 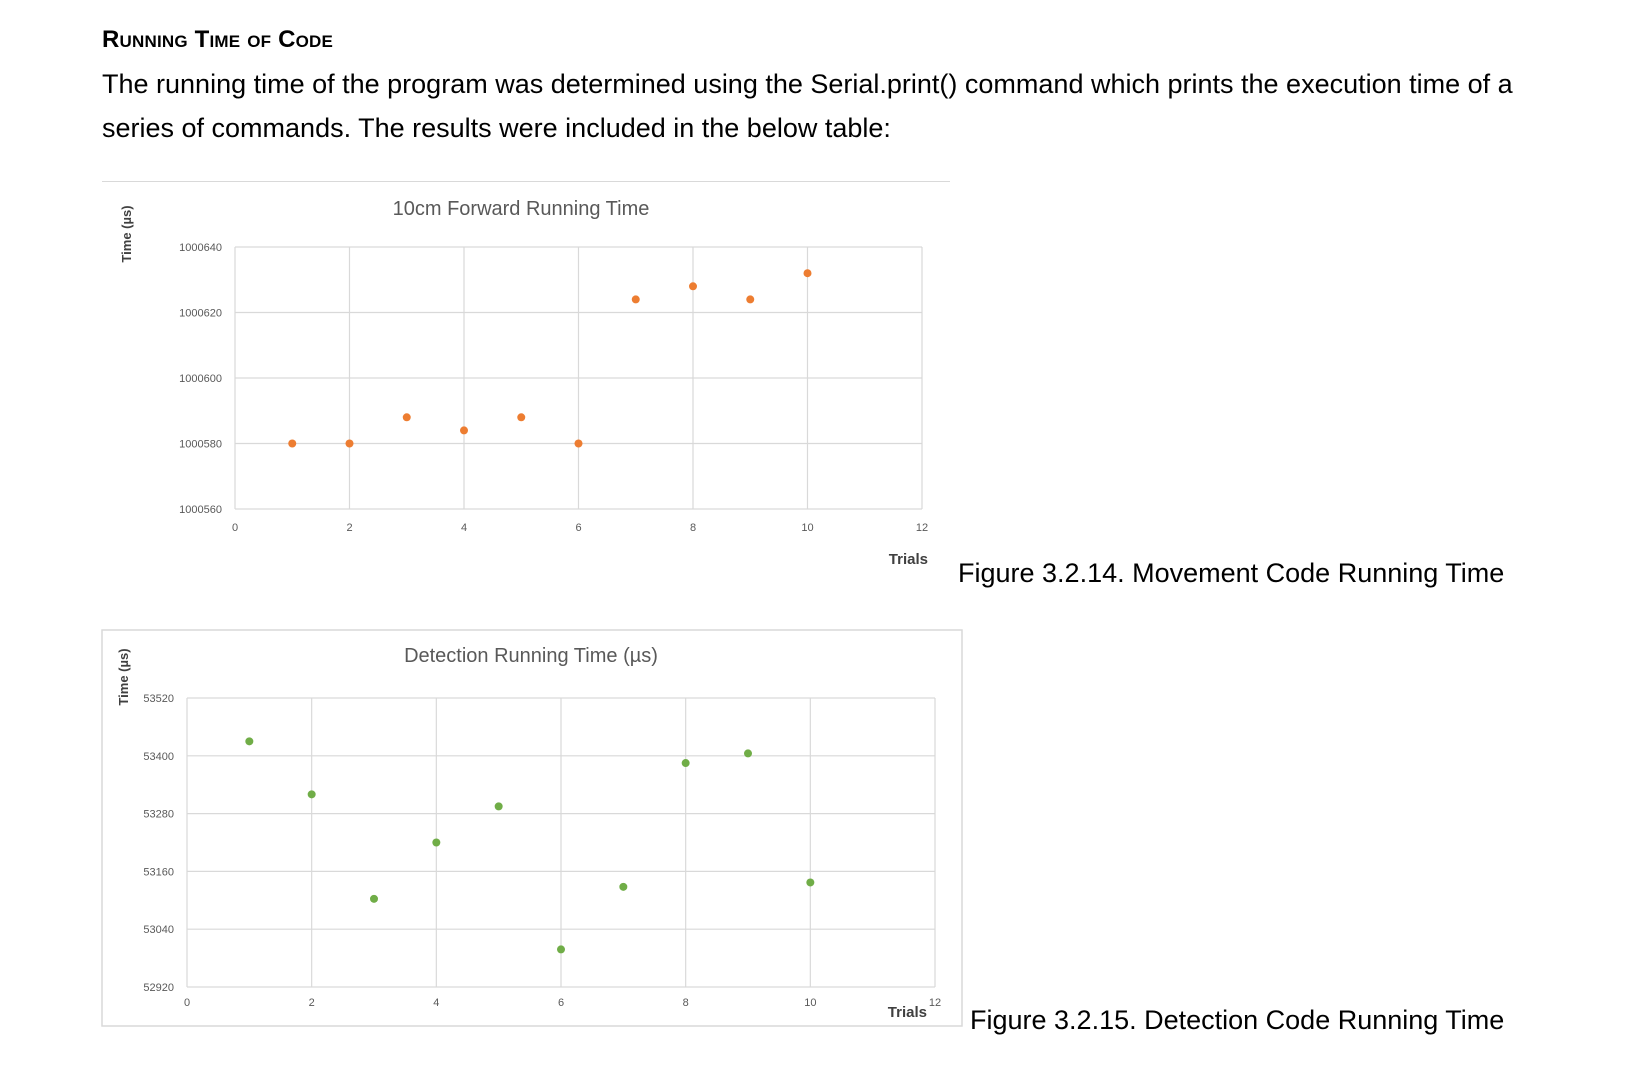 I want to click on chart2-xtick-label: 8, so click(x=686, y=1003).